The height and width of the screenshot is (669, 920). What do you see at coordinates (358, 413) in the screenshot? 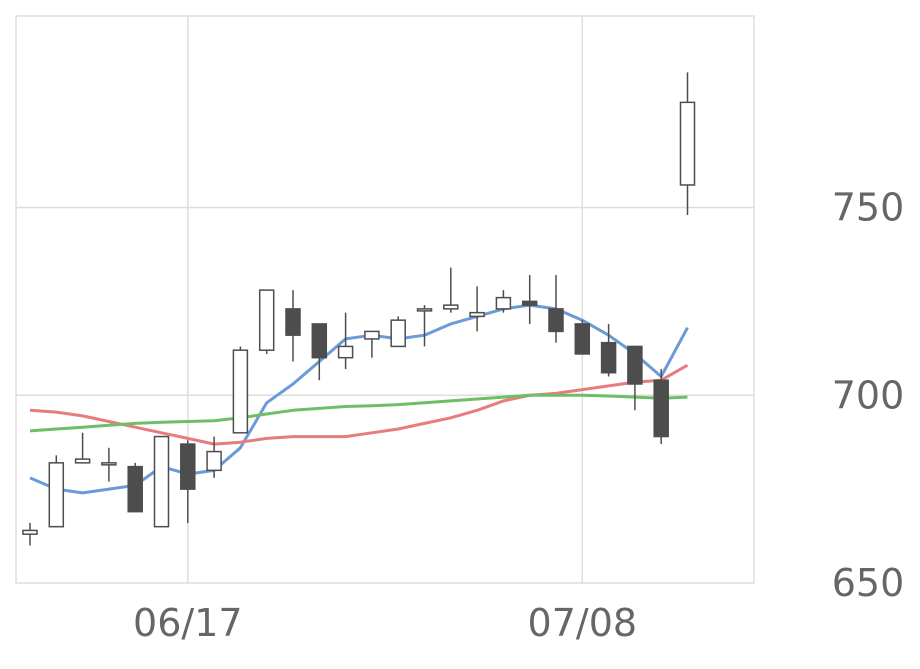
I see `series-line-ma-long` at bounding box center [358, 413].